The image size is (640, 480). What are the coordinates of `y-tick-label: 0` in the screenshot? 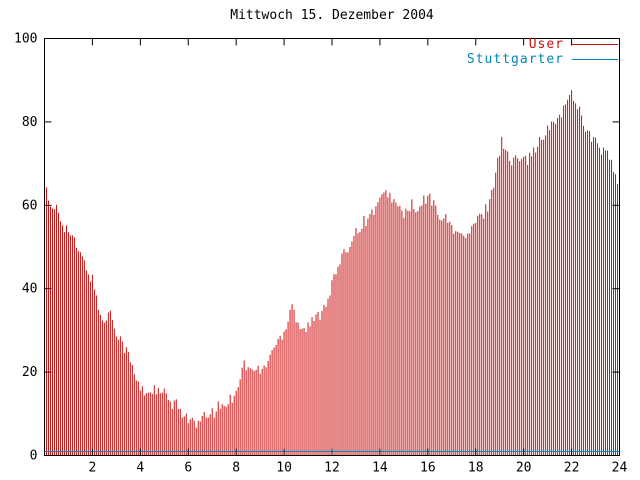 It's located at (34, 456).